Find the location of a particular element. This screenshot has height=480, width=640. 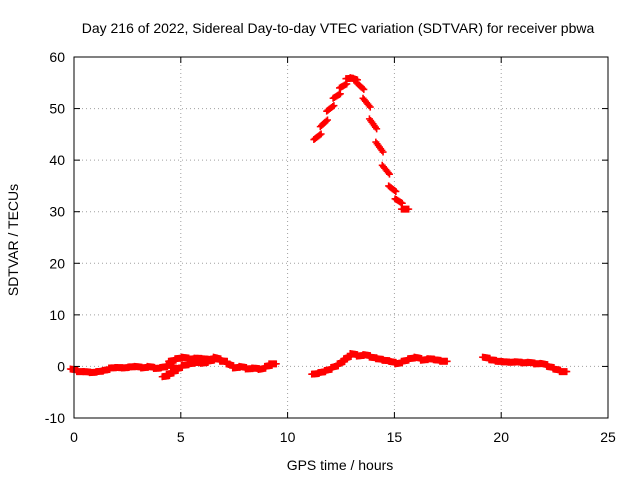

y-tick-label: 20 is located at coordinates (57, 263).